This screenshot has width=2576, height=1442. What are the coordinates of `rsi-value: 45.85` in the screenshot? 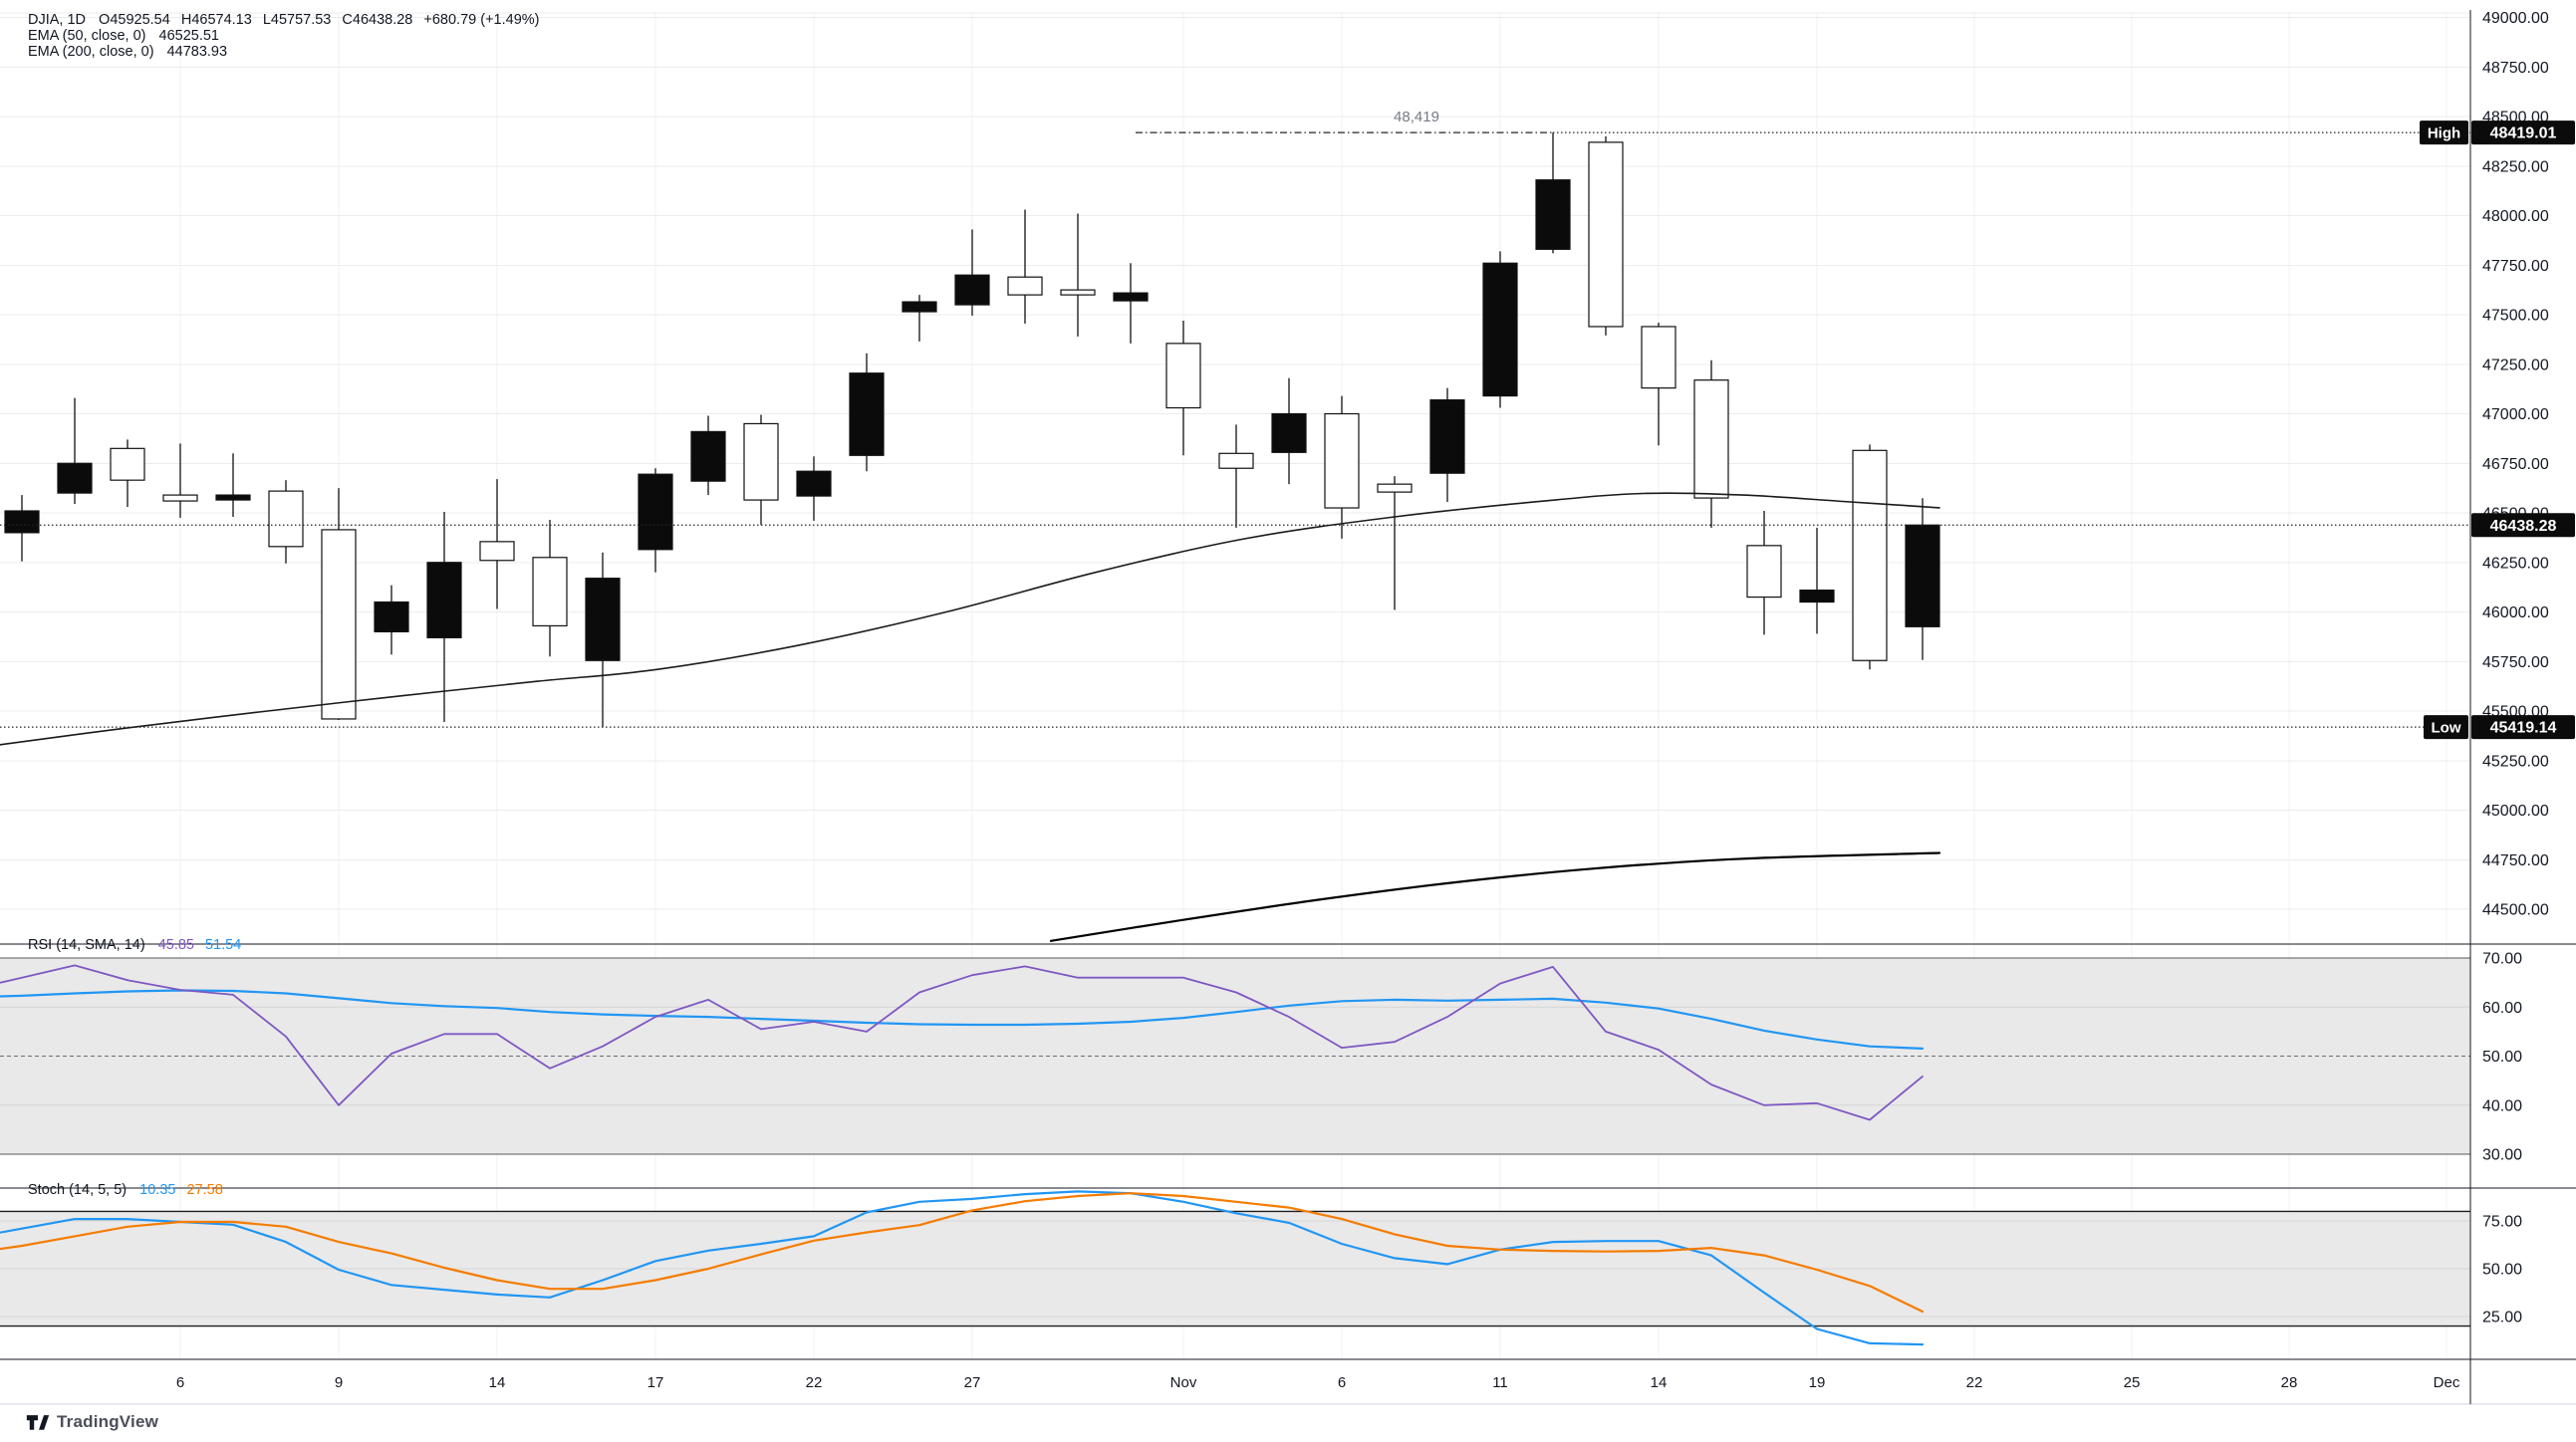 It's located at (175, 945).